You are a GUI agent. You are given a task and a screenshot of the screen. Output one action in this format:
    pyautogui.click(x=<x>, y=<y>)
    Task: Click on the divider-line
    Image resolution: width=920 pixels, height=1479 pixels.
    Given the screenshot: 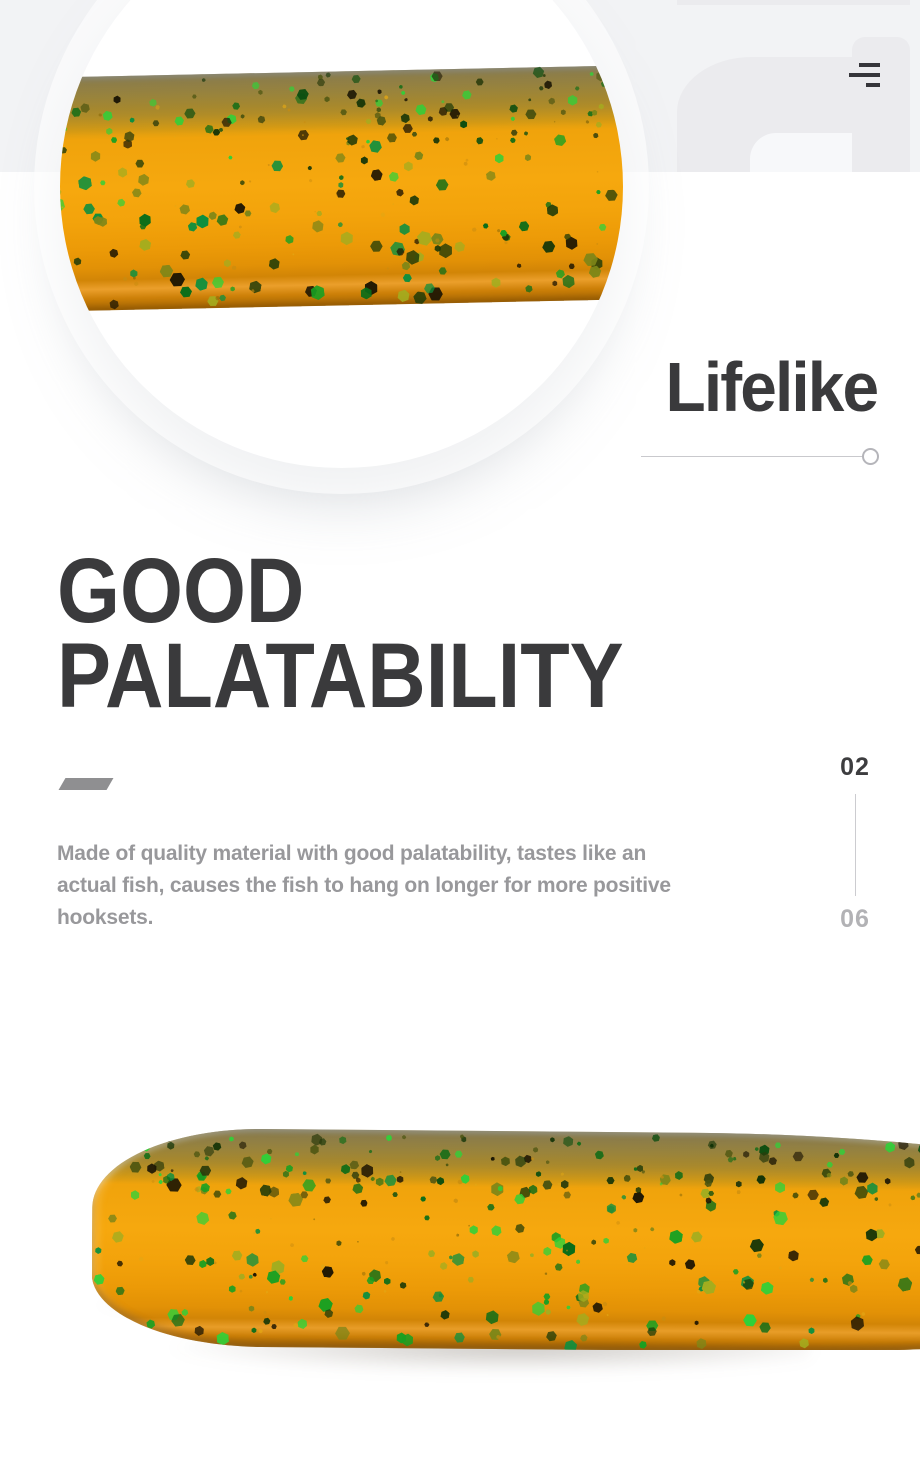 What is the action you would take?
    pyautogui.click(x=752, y=456)
    